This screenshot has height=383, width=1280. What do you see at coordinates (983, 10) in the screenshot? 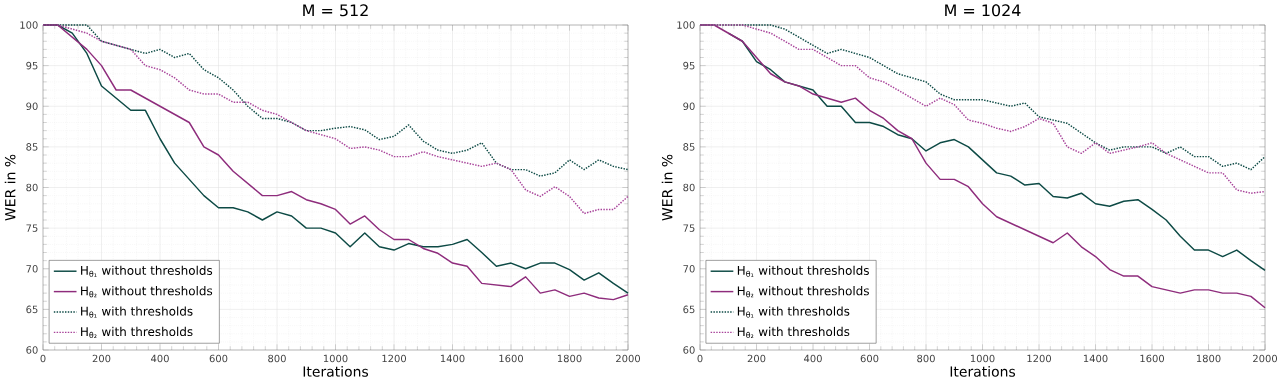
I see `chart-title: M = 1024` at bounding box center [983, 10].